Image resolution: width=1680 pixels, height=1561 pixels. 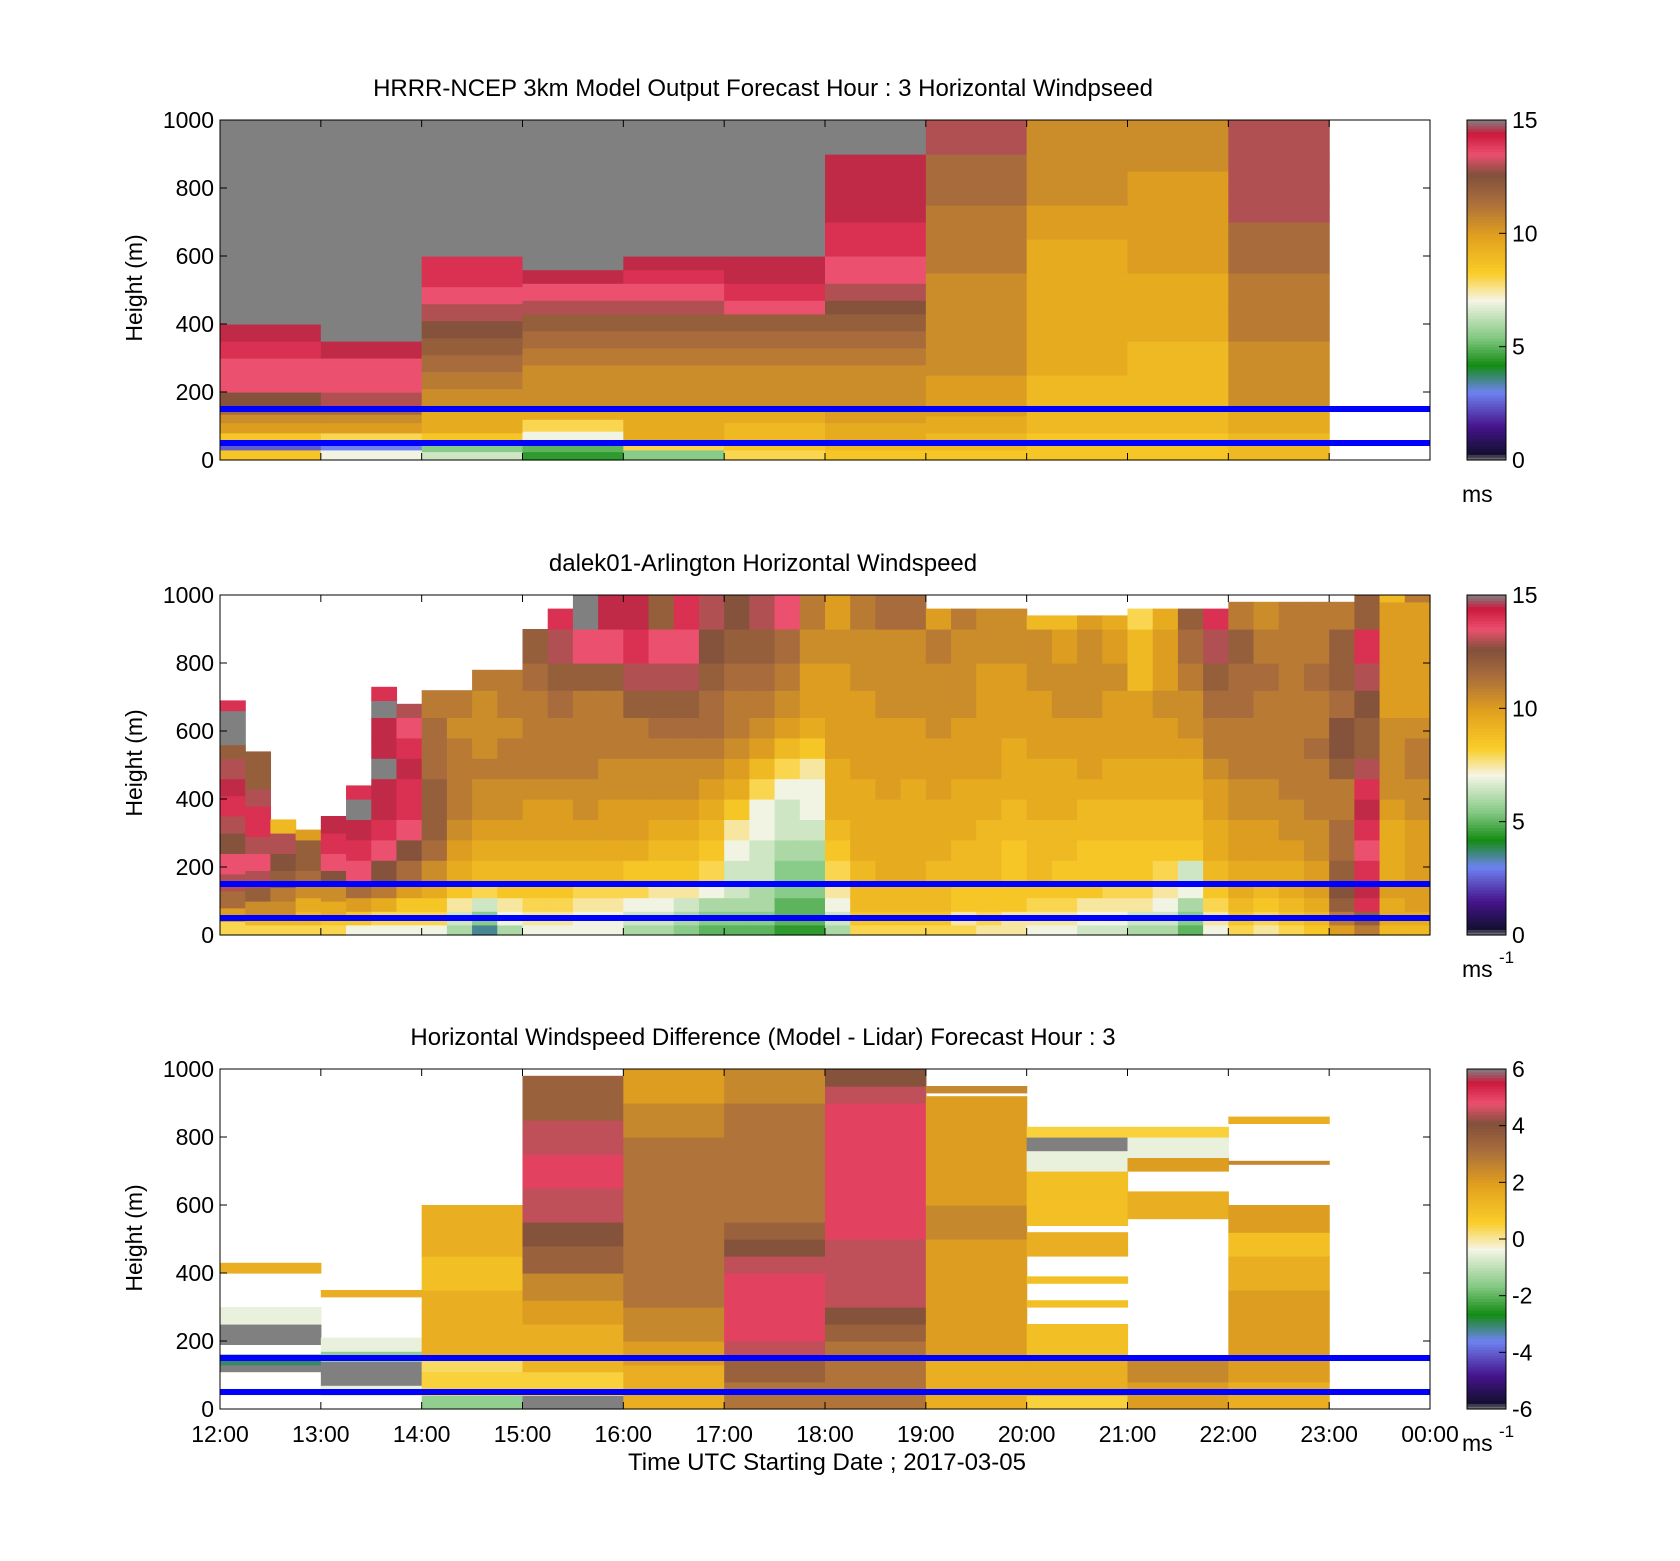 I want to click on colorbar-tick-label: -6, so click(x=1522, y=1409).